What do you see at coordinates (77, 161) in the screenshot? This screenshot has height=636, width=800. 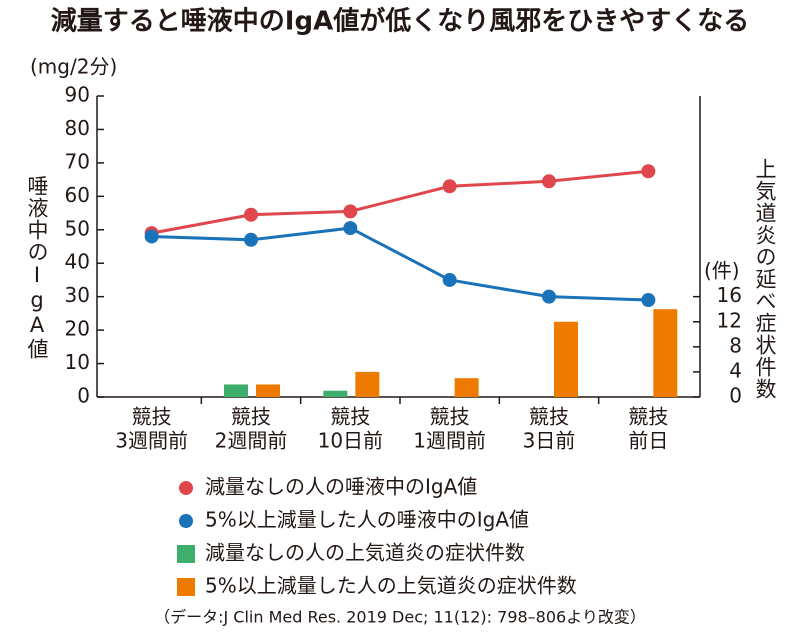 I see `y-tick-label: 70` at bounding box center [77, 161].